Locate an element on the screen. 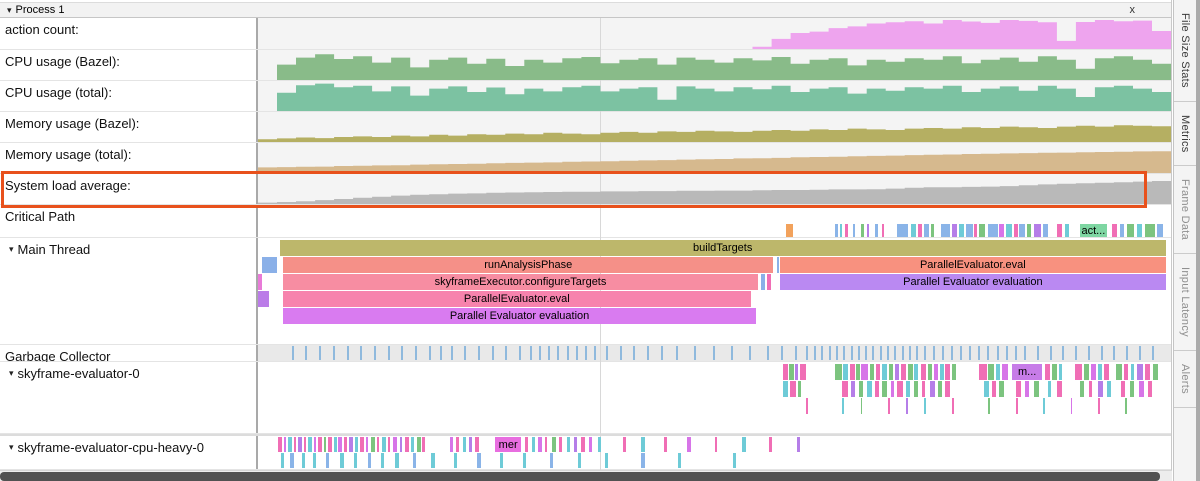 Image resolution: width=1200 pixels, height=481 pixels. close-button: x is located at coordinates (1132, 10).